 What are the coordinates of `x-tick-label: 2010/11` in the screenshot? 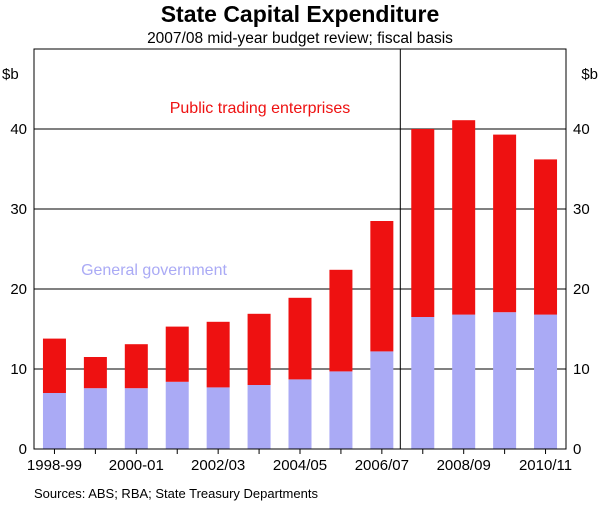 It's located at (545, 465).